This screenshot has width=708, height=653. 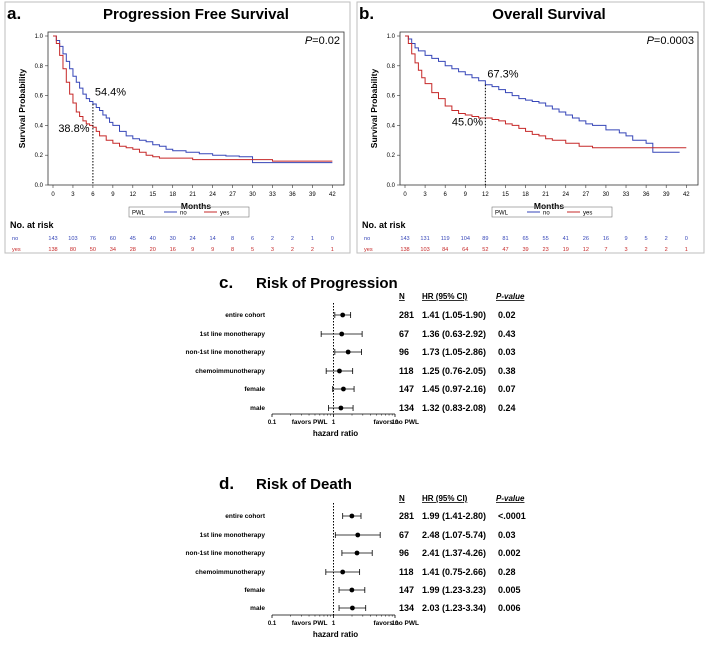 What do you see at coordinates (566, 250) in the screenshot?
I see `risk-count: 19` at bounding box center [566, 250].